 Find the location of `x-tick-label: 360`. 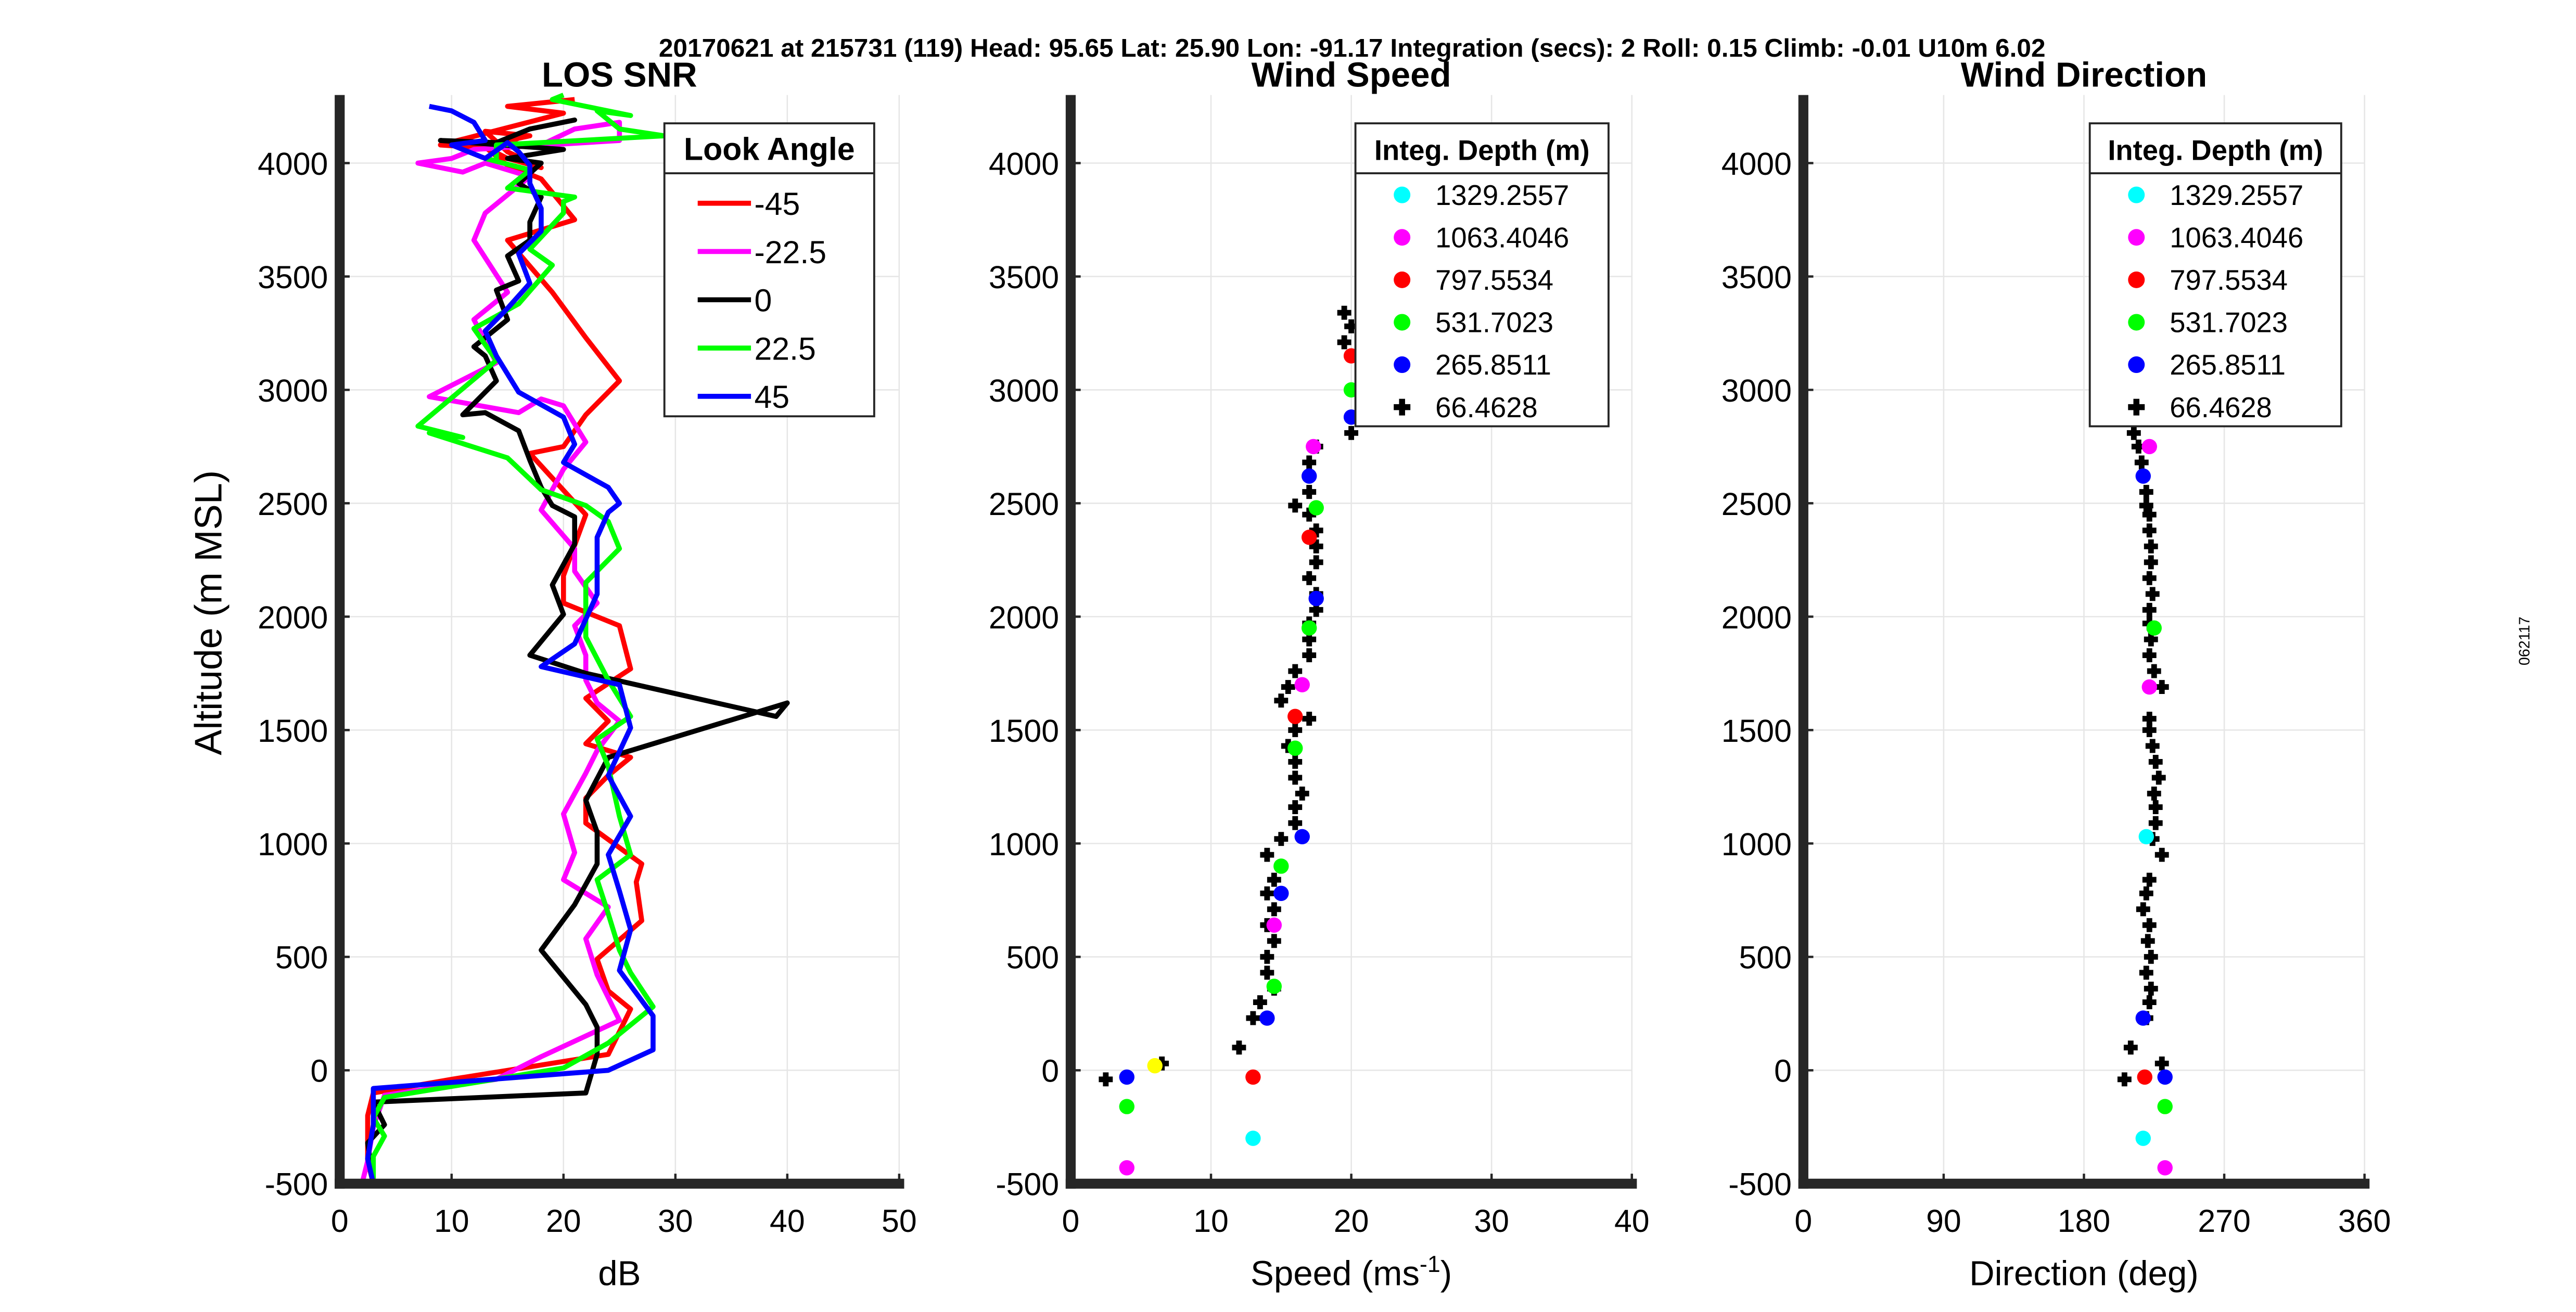

x-tick-label: 360 is located at coordinates (2364, 1221).